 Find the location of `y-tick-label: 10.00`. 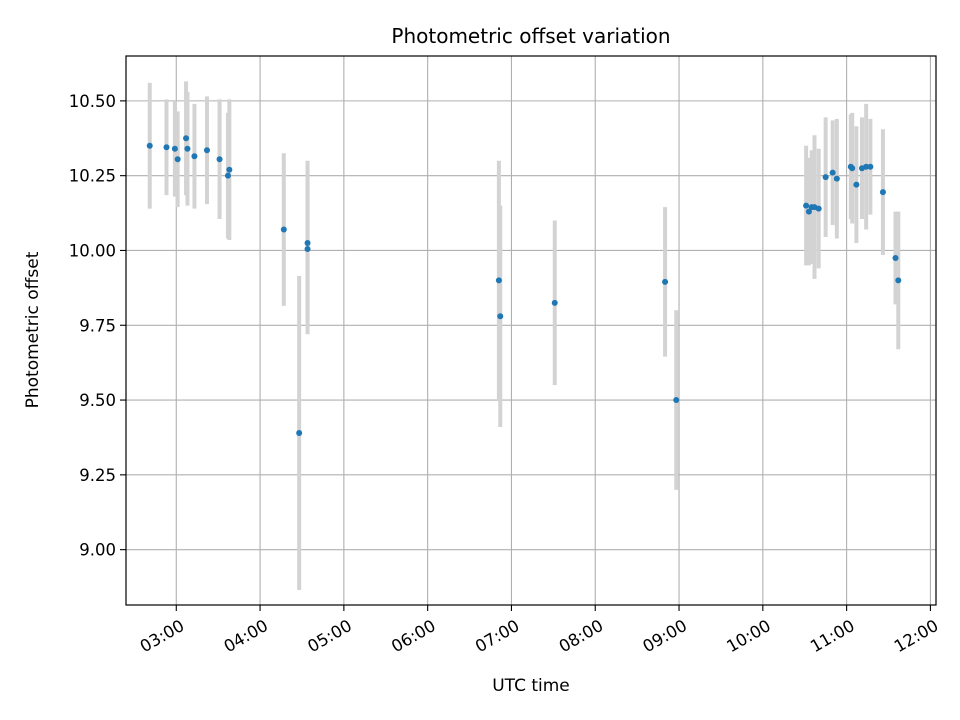

y-tick-label: 10.00 is located at coordinates (92, 250).